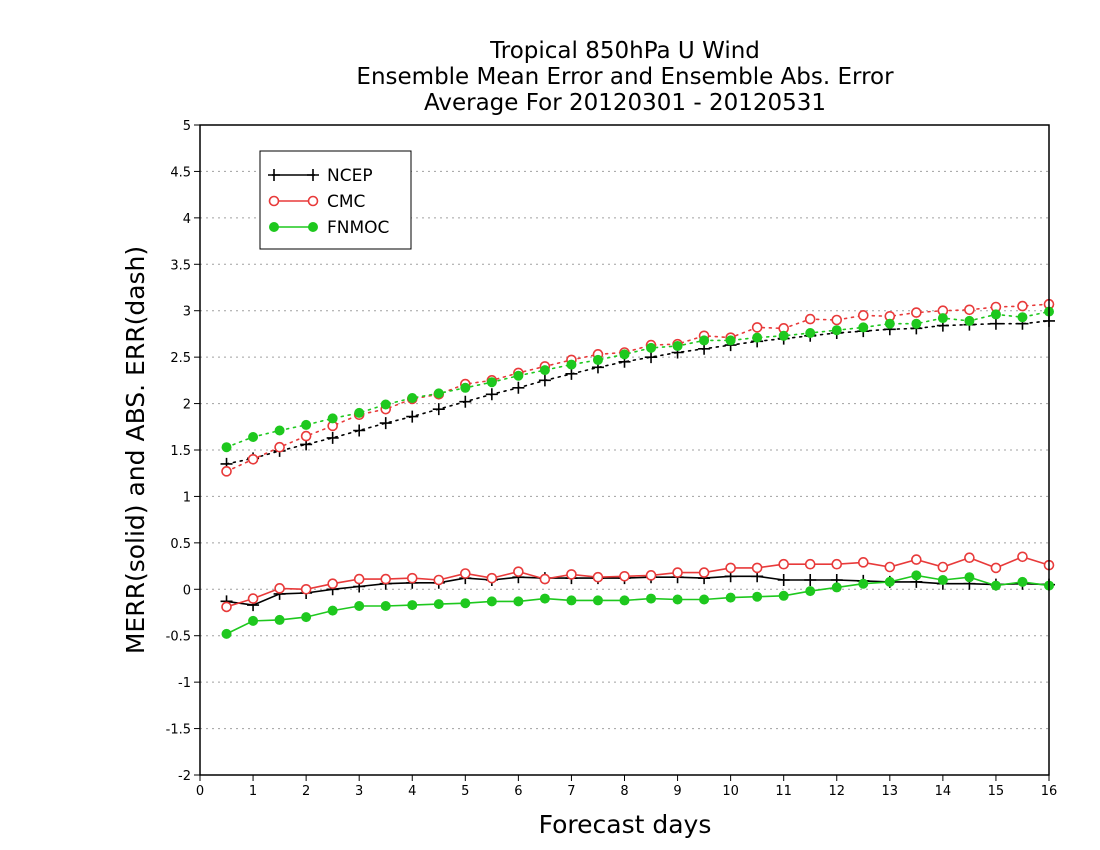  What do you see at coordinates (890, 791) in the screenshot?
I see `x-tick-label: 13` at bounding box center [890, 791].